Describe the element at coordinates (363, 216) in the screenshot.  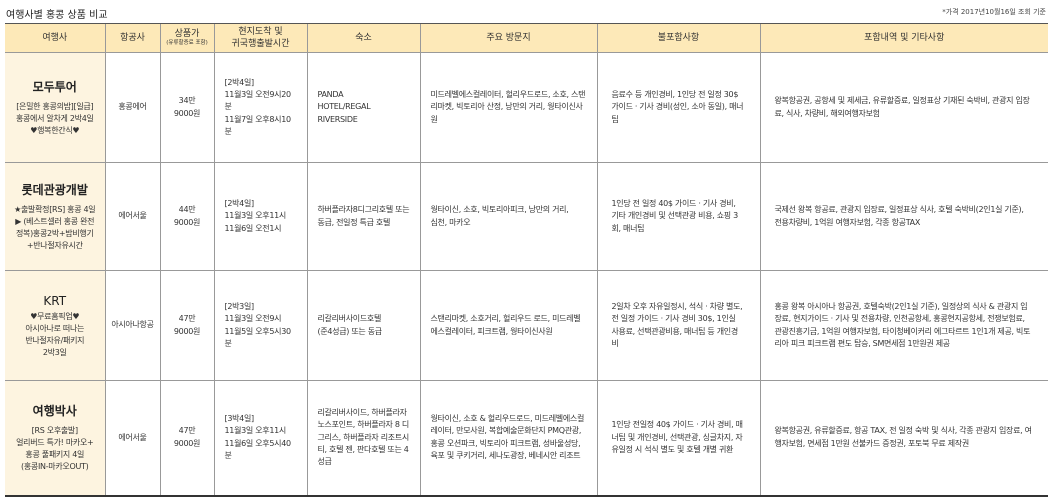
I see `hotel-cell: 하버플라자8디그리호텔 또는 동급, 전일정 특급 호텔` at that location.